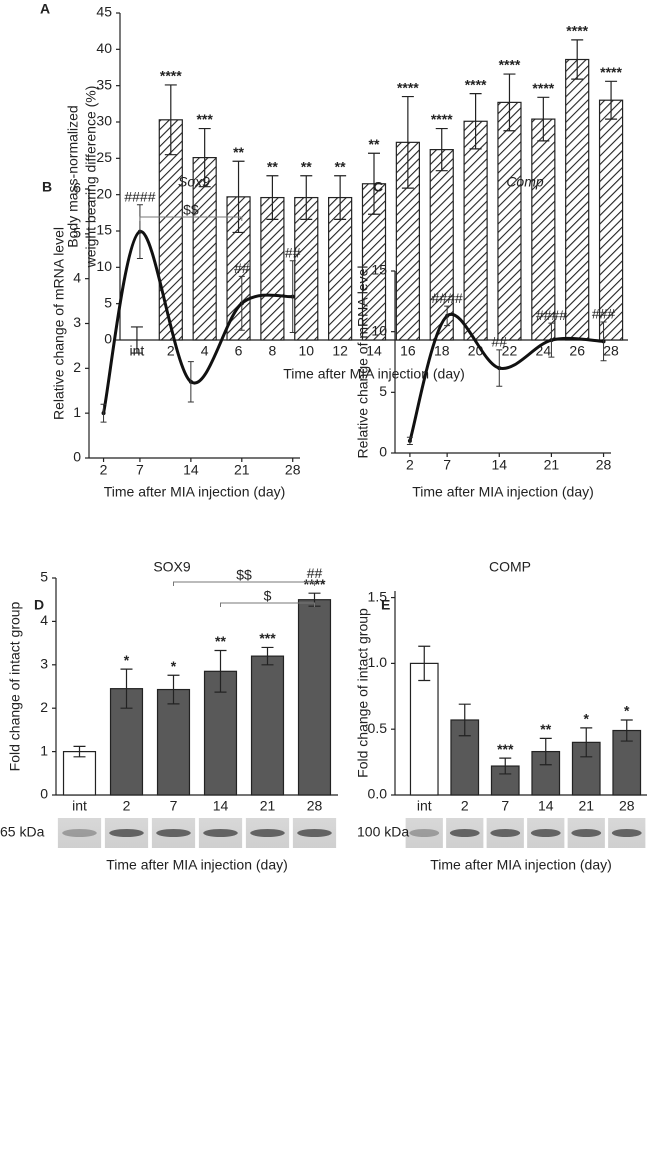 The width and height of the screenshot is (650, 1155). What do you see at coordinates (244, 575) in the screenshot?
I see `bracket-label: $$` at bounding box center [244, 575].